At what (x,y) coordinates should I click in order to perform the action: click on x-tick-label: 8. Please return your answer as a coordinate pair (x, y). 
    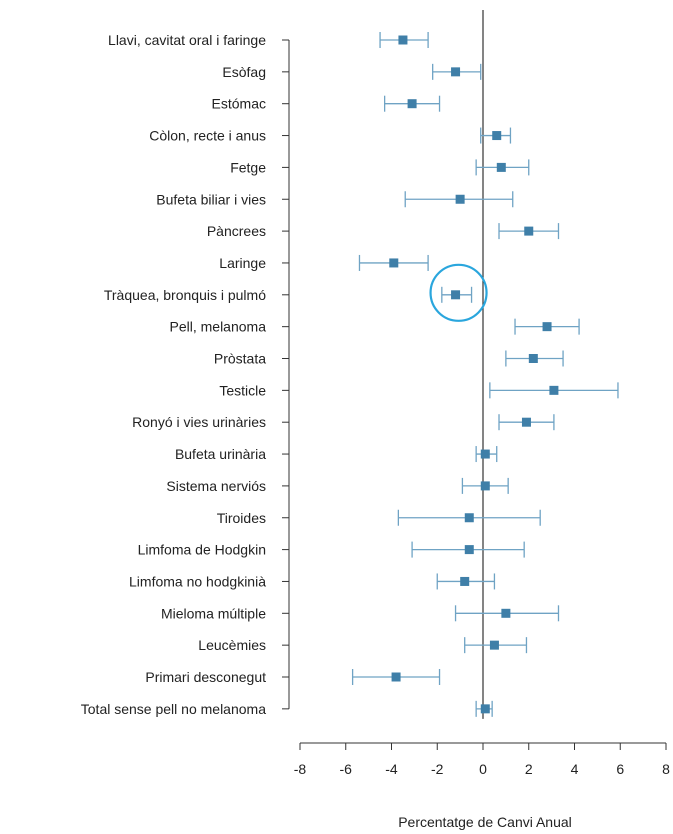
    Looking at the image, I should click on (666, 769).